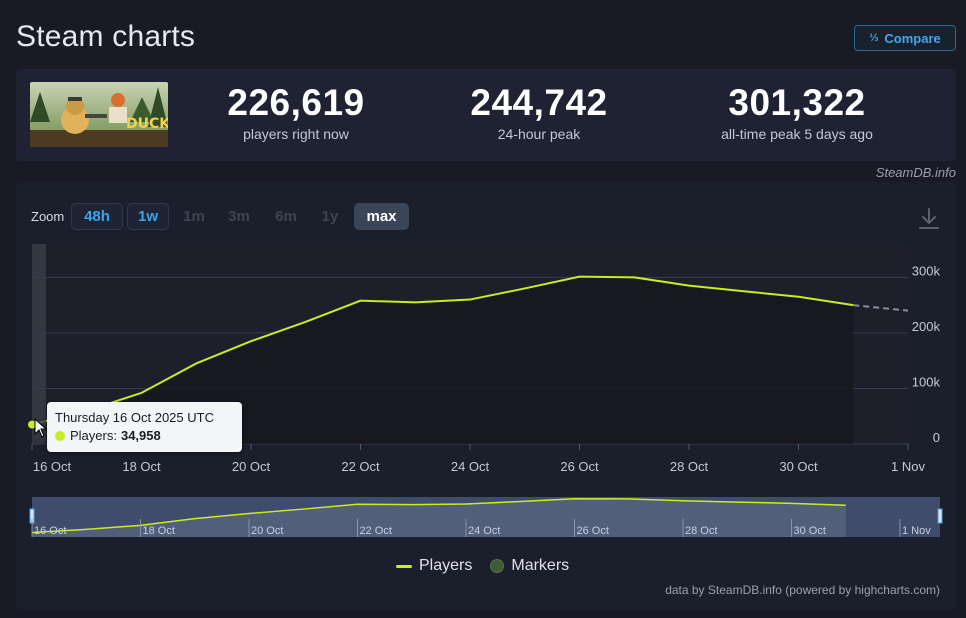 The height and width of the screenshot is (618, 966). I want to click on legend-item-markers: Markers, so click(529, 566).